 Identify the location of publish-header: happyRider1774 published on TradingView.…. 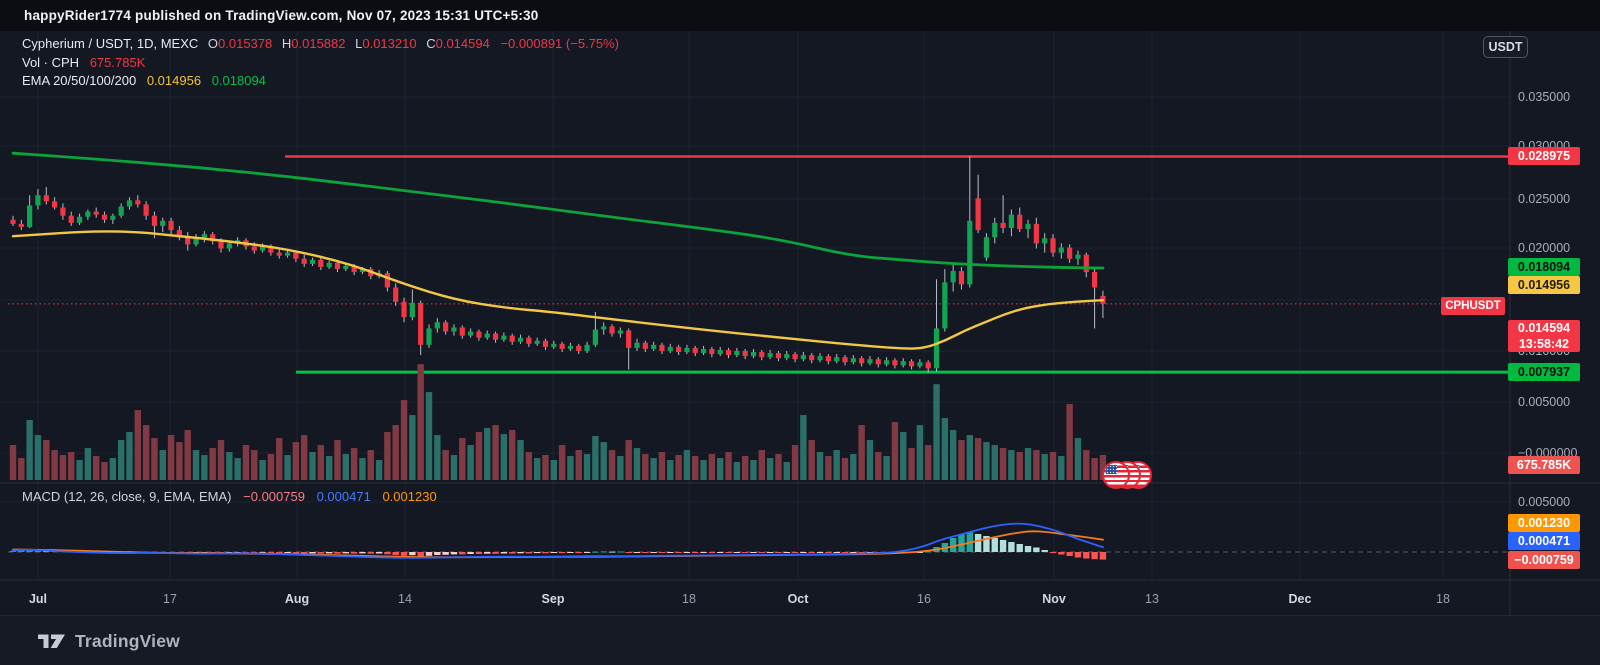
(800, 15).